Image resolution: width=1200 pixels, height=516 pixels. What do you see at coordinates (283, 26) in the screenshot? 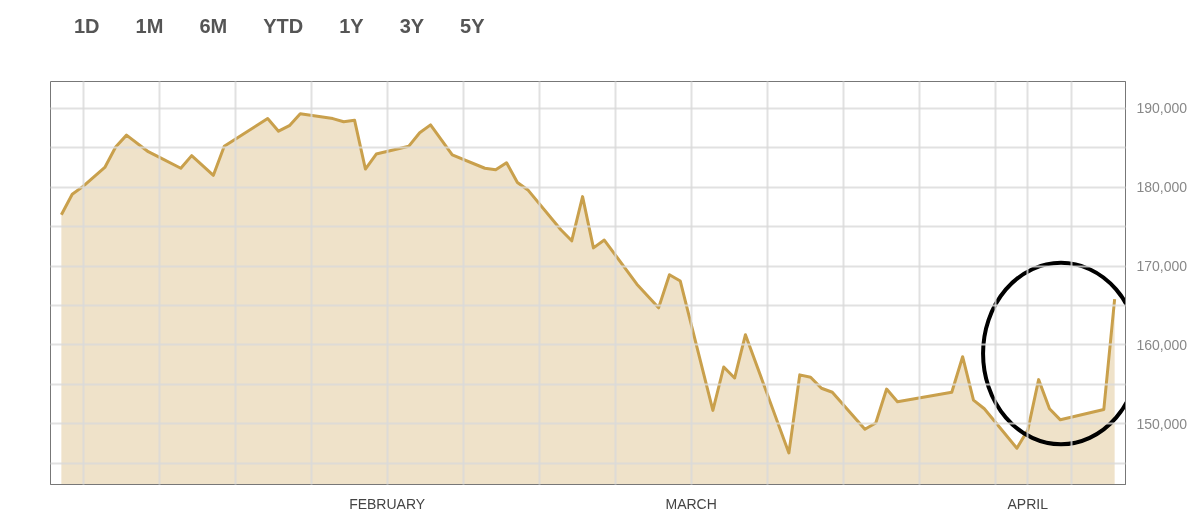
I see `text: YTD` at bounding box center [283, 26].